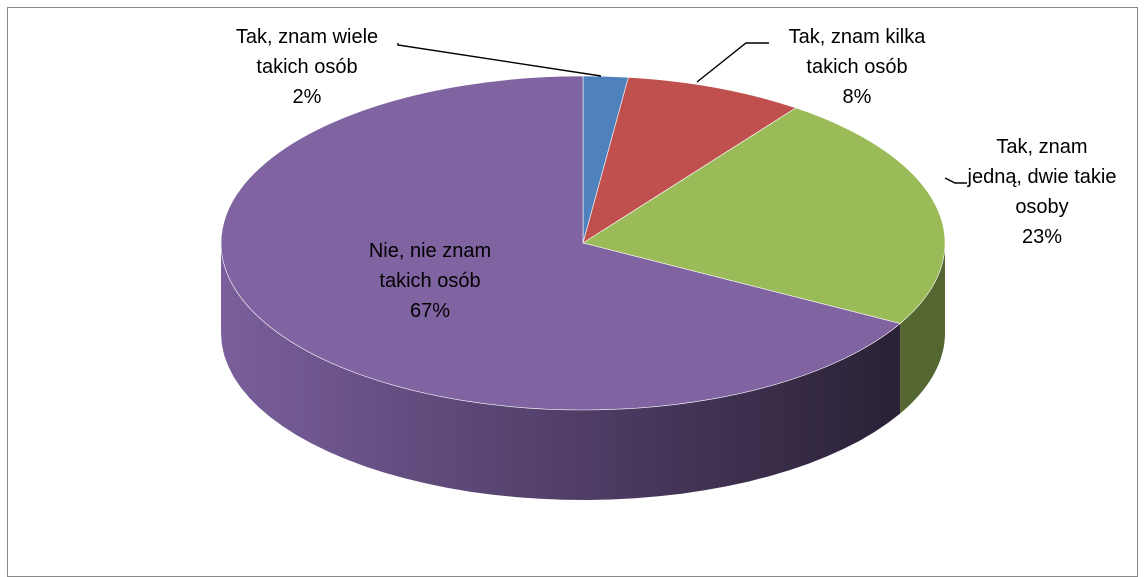 Image resolution: width=1148 pixels, height=577 pixels. Describe the element at coordinates (1042, 192) in the screenshot. I see `data-label-tak-znam-jedn-dwie-takie-osoby: Tak, znam jedną, dwie takie osoby 23%` at that location.